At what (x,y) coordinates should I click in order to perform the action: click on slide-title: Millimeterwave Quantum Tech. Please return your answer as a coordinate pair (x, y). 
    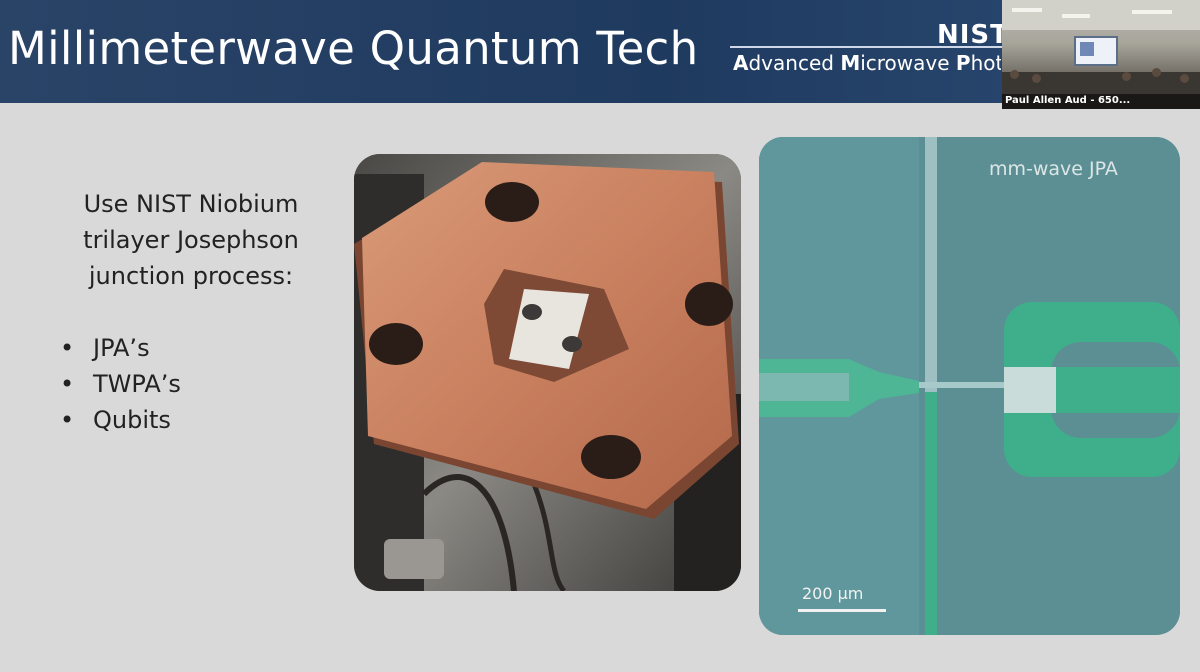
    Looking at the image, I should click on (353, 48).